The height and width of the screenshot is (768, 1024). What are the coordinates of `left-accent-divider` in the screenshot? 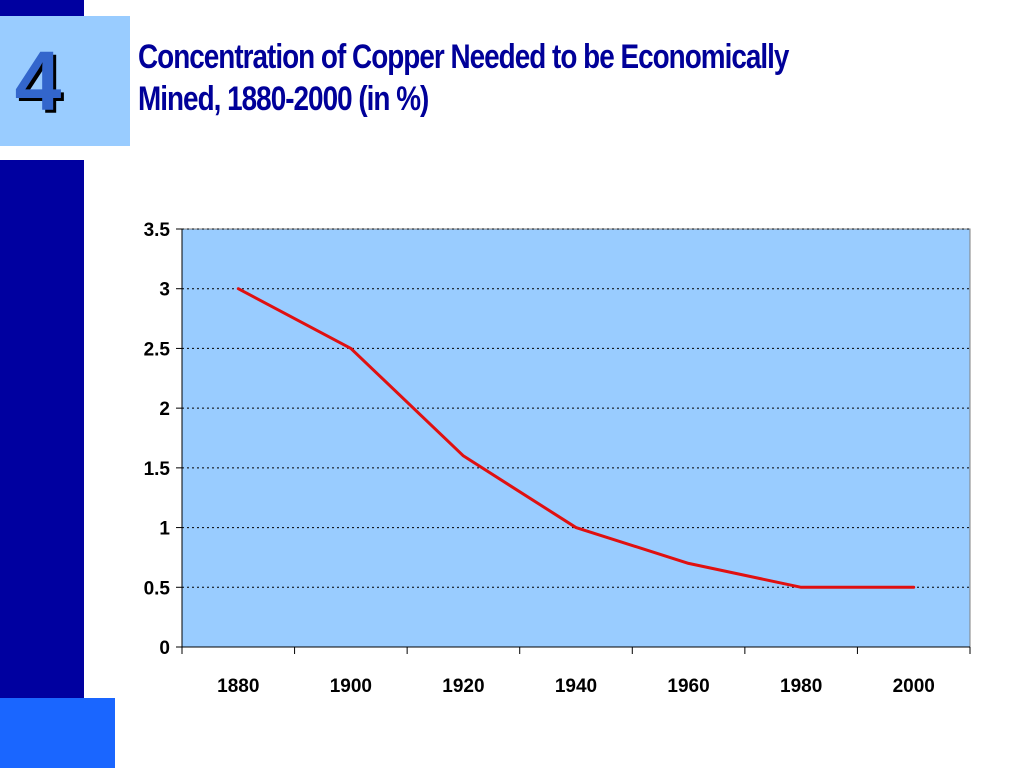 It's located at (42, 153).